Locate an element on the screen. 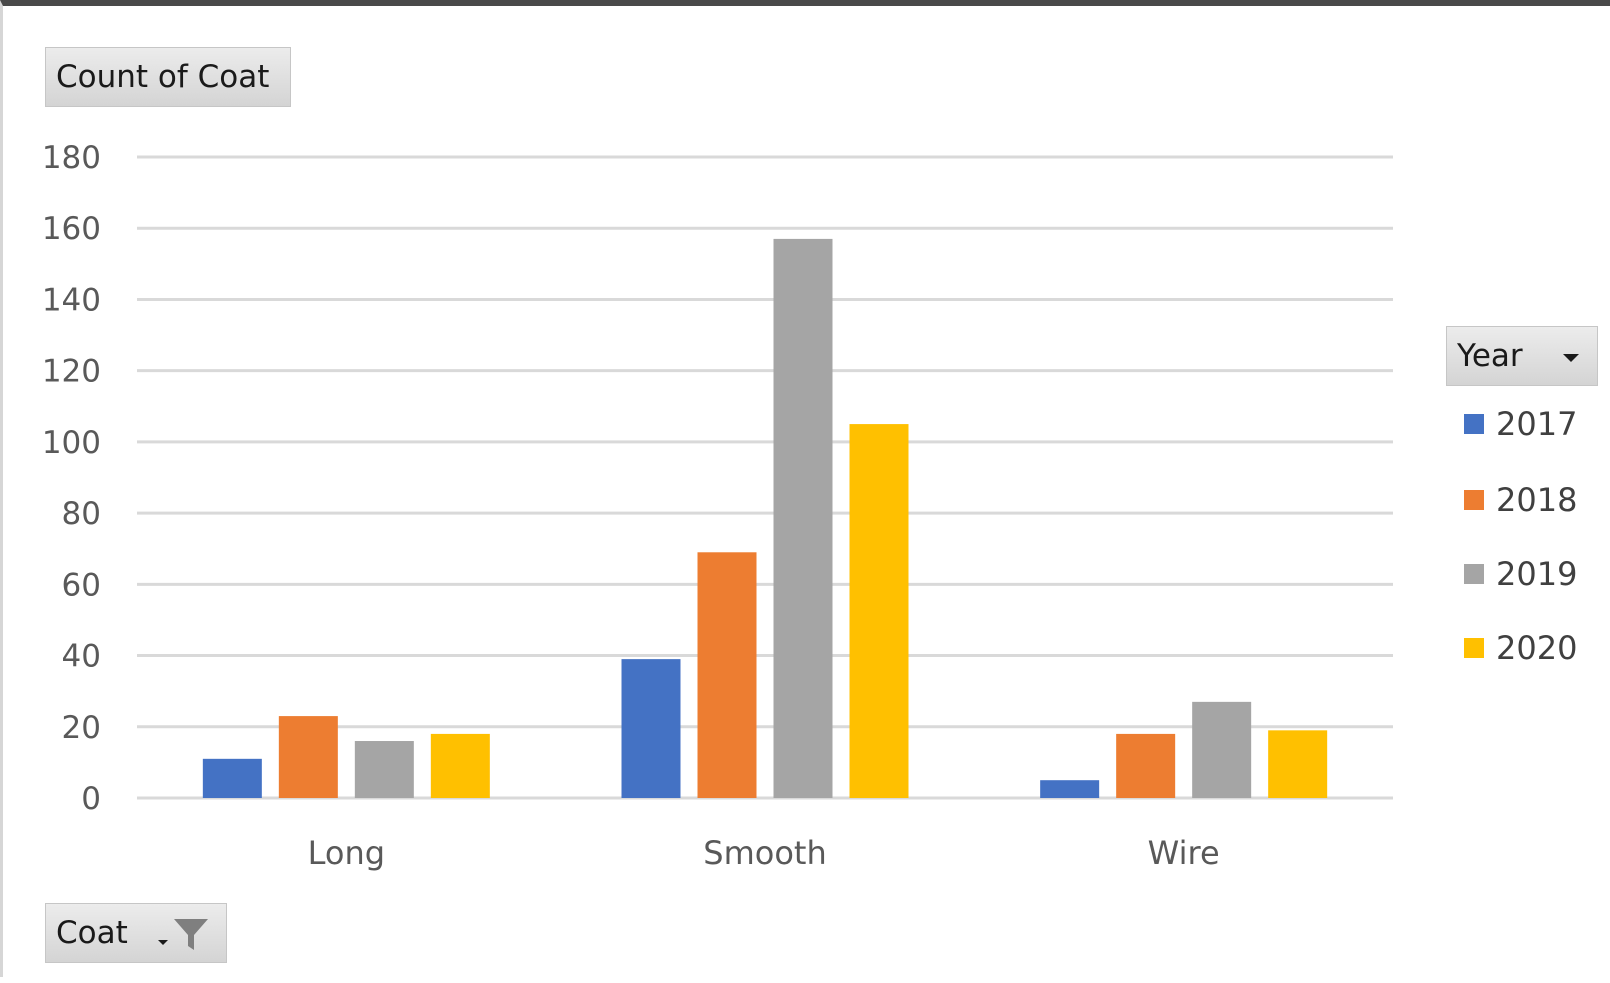 Image resolution: width=1610 pixels, height=983 pixels. values-field-label: Count of Coat is located at coordinates (163, 77).